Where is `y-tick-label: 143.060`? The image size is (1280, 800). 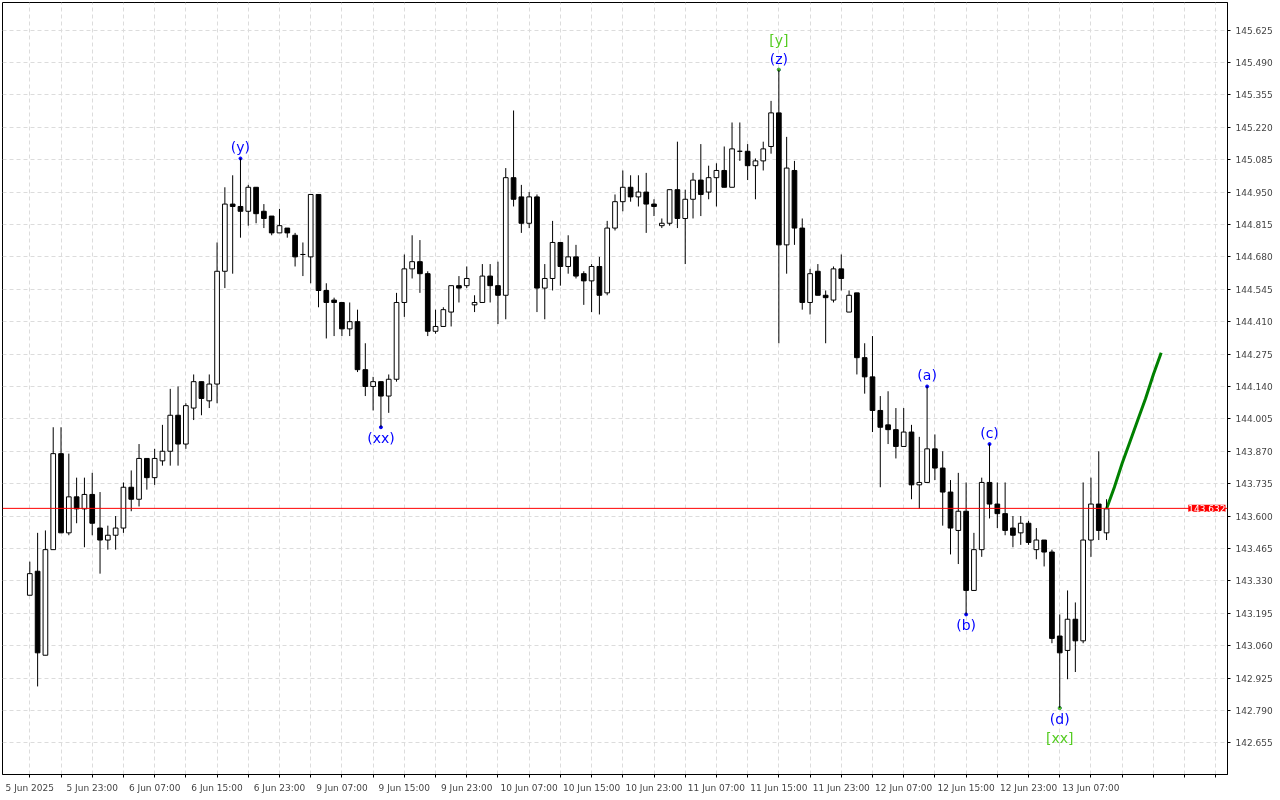
y-tick-label: 143.060 is located at coordinates (1254, 646).